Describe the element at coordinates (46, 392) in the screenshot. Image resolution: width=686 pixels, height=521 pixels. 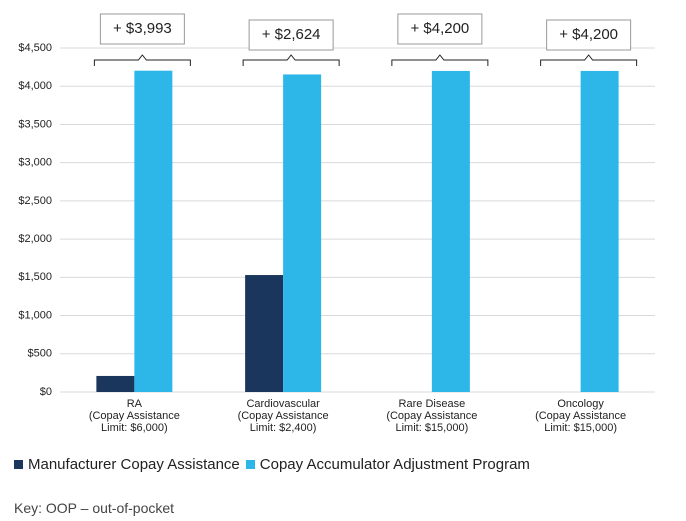
I see `y-tick-label: $0` at that location.